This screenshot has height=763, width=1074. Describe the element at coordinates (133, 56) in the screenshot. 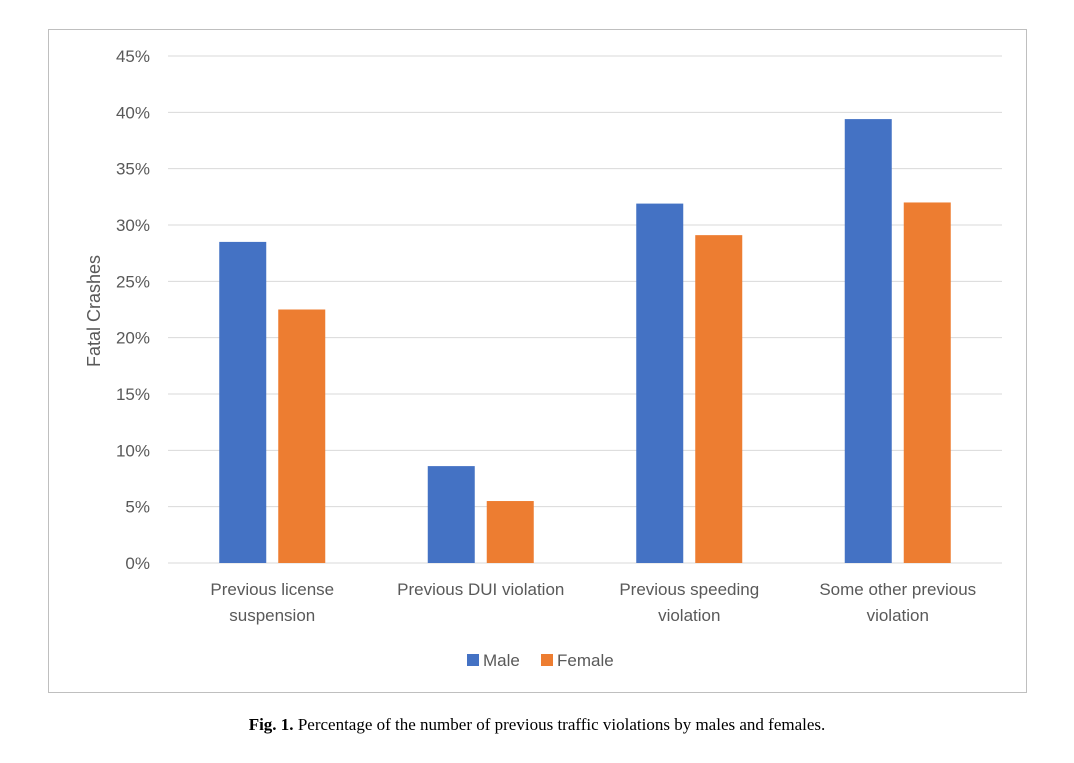

I see `y-tick-label: 45%` at that location.